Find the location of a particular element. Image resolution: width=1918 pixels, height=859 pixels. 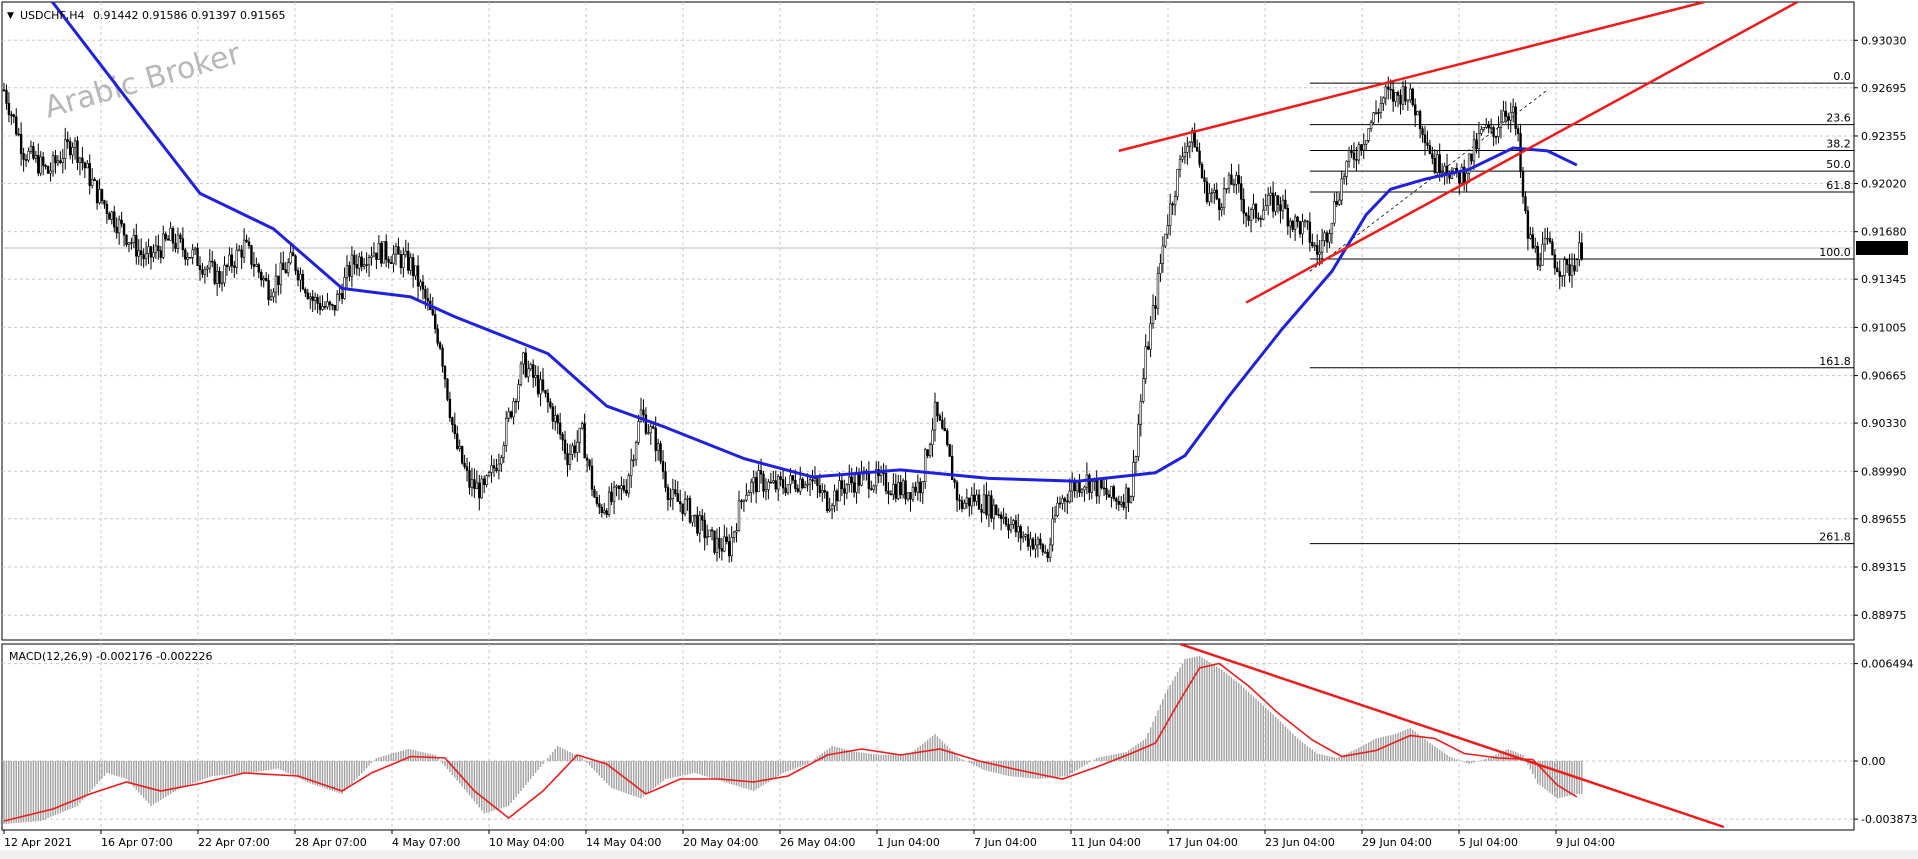

macd-tick-label: -0.003873 is located at coordinates (1889, 819).